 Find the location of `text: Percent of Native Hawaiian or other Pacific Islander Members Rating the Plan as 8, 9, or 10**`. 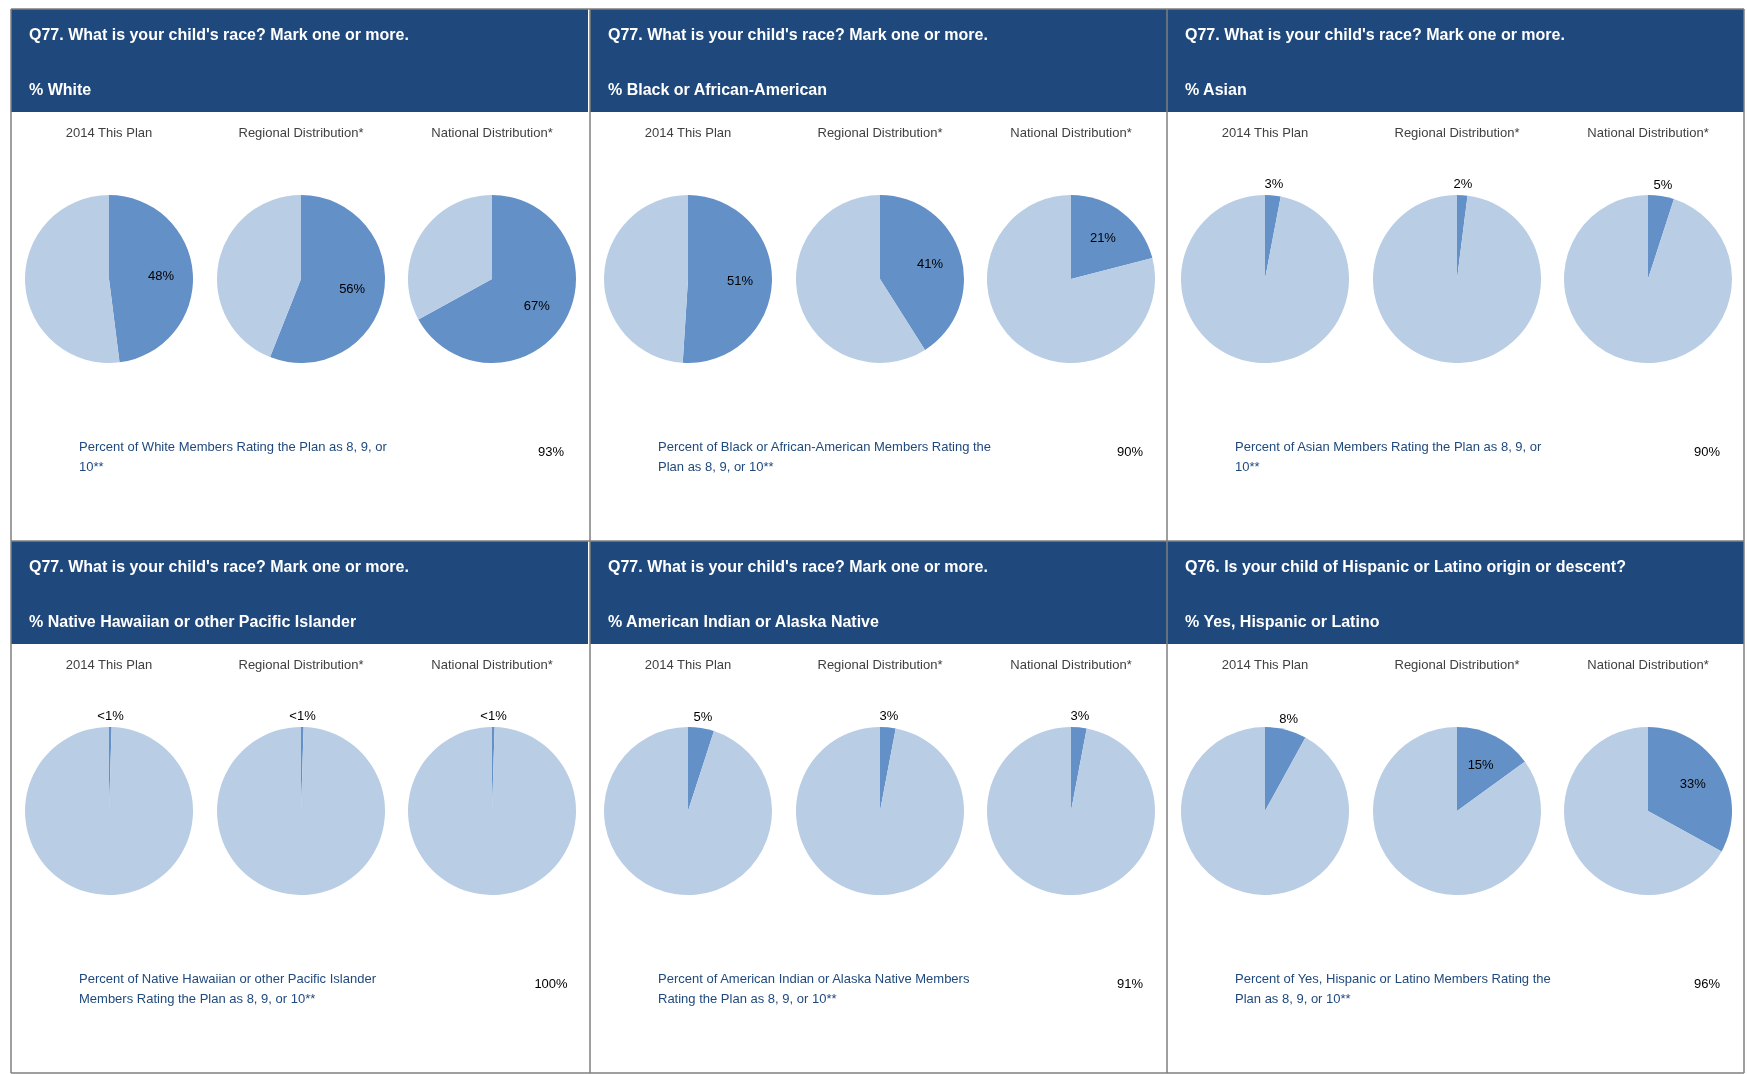

text: Percent of Native Hawaiian or other Pacific Islander Members Rating the Plan as 8, 9, or 10** is located at coordinates (228, 988).